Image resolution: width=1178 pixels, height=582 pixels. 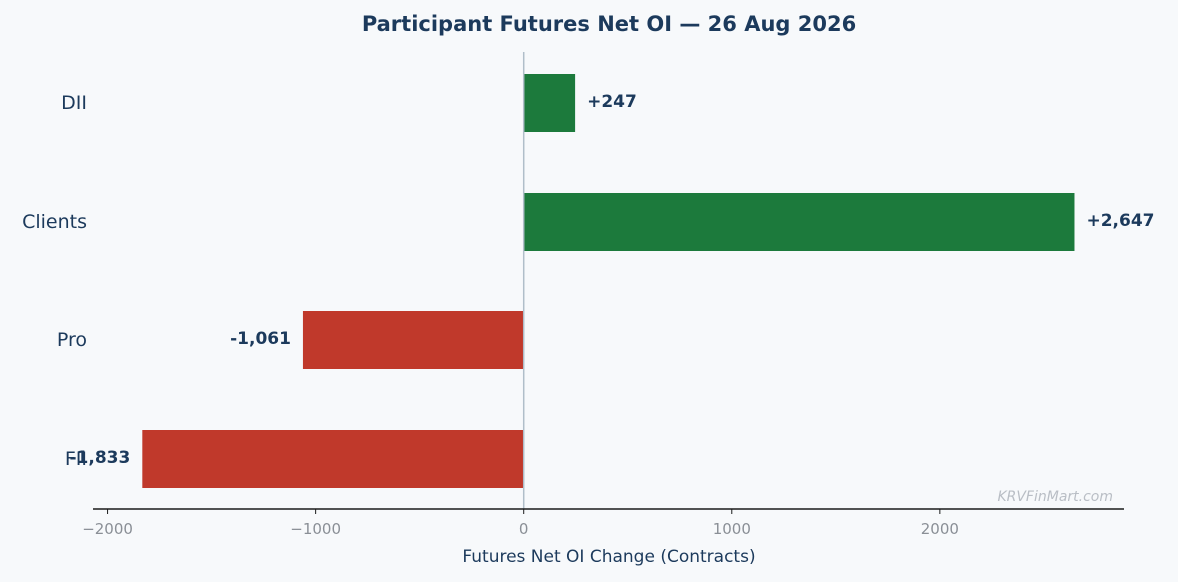 I want to click on bar-pro, so click(x=413, y=340).